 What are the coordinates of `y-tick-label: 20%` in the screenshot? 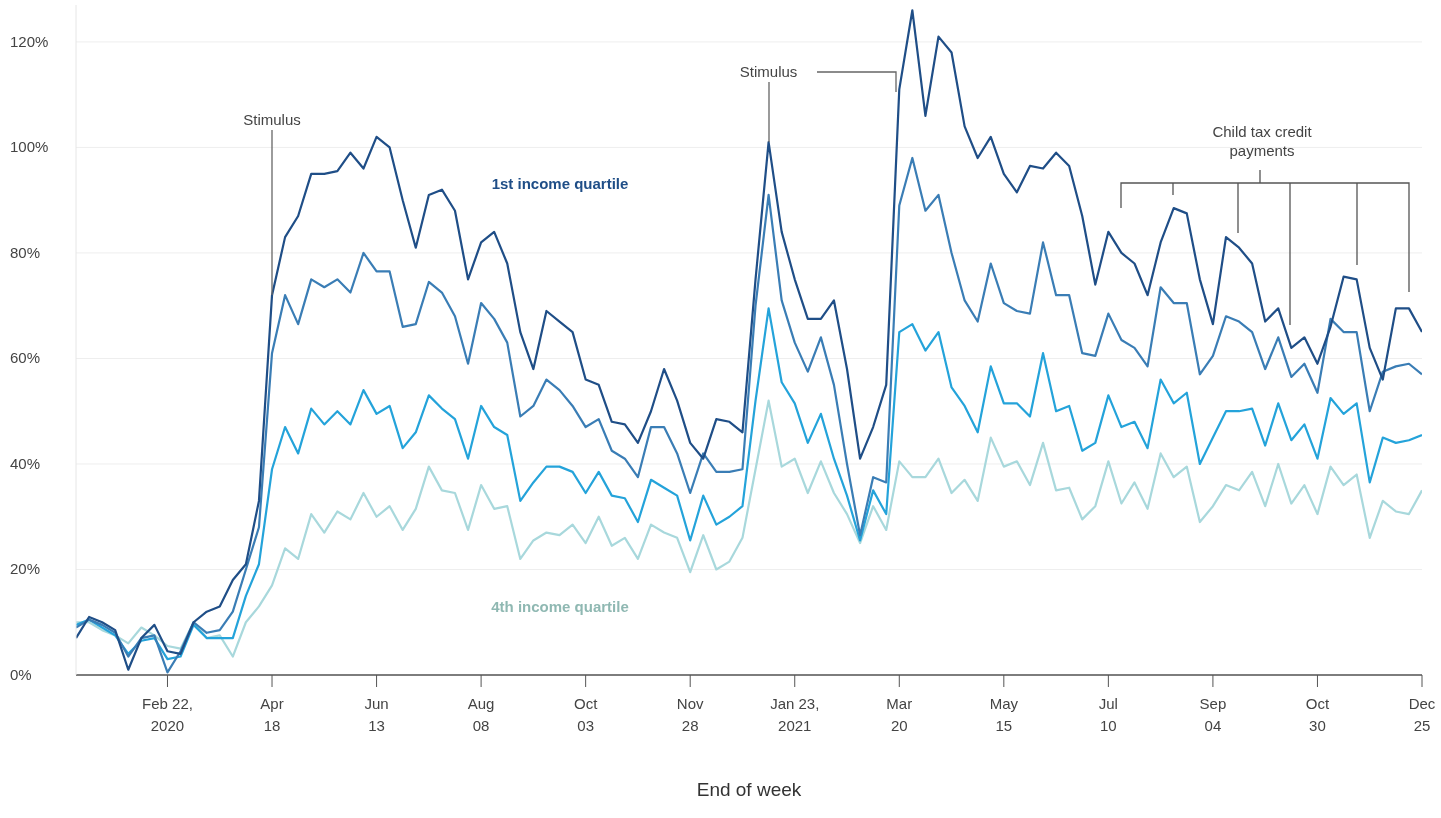 It's located at (25, 569).